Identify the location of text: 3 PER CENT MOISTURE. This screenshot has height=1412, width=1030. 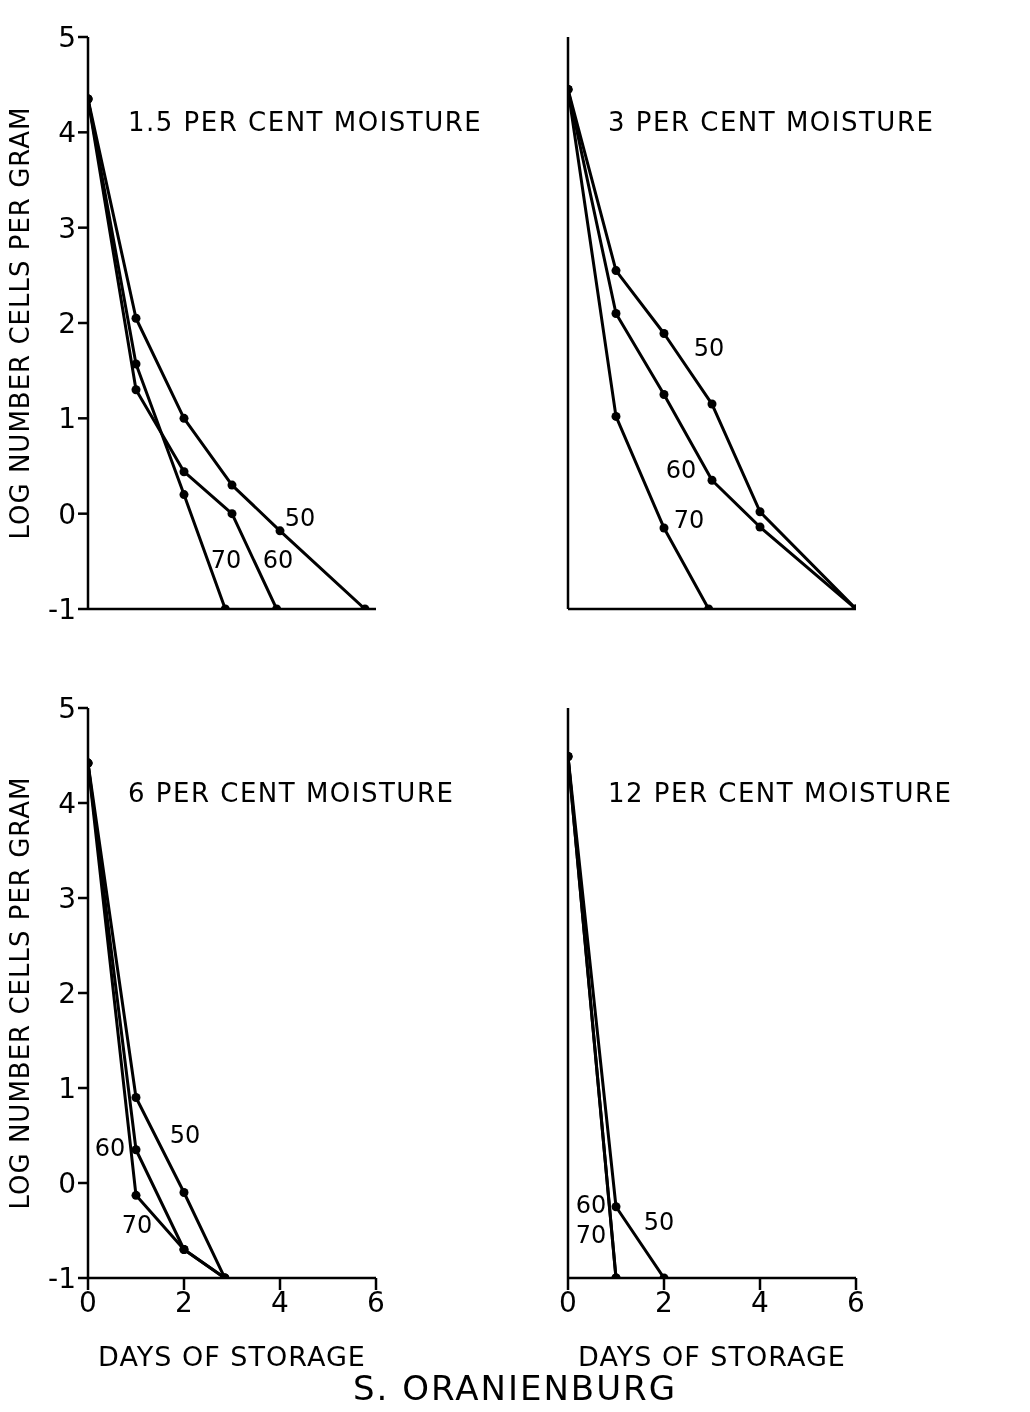
(771, 122).